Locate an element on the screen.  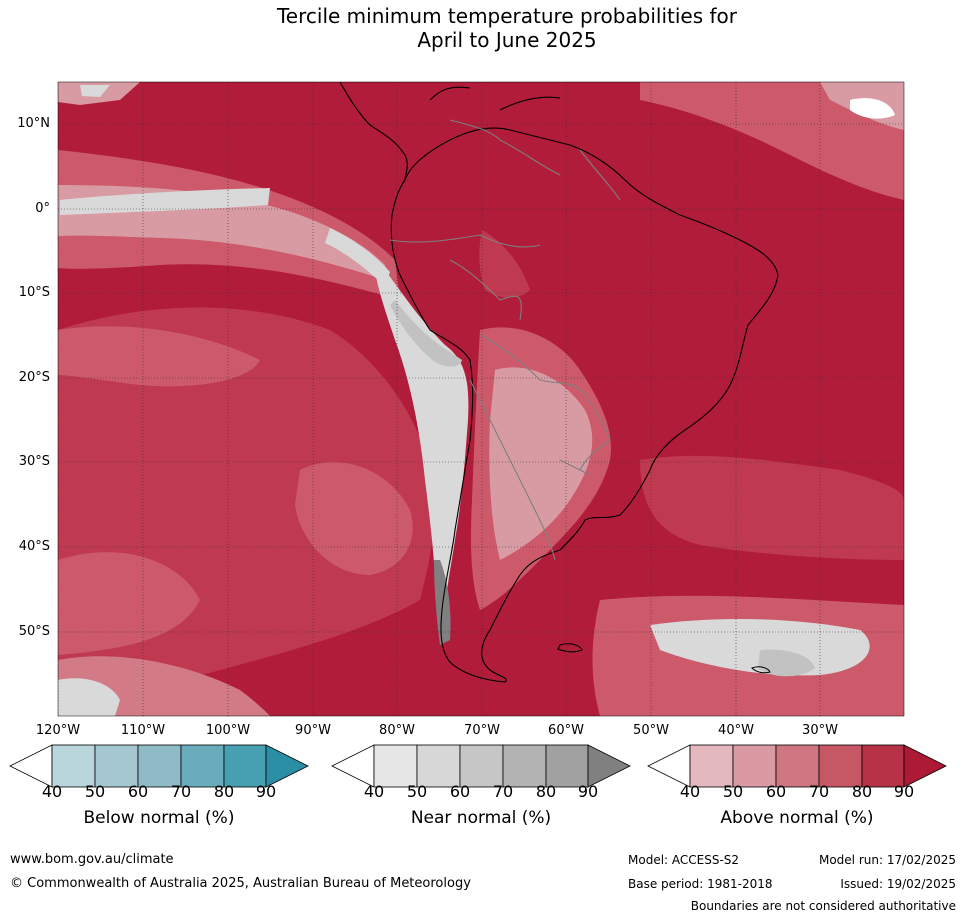
colorbar-below-normal is located at coordinates (159, 766).